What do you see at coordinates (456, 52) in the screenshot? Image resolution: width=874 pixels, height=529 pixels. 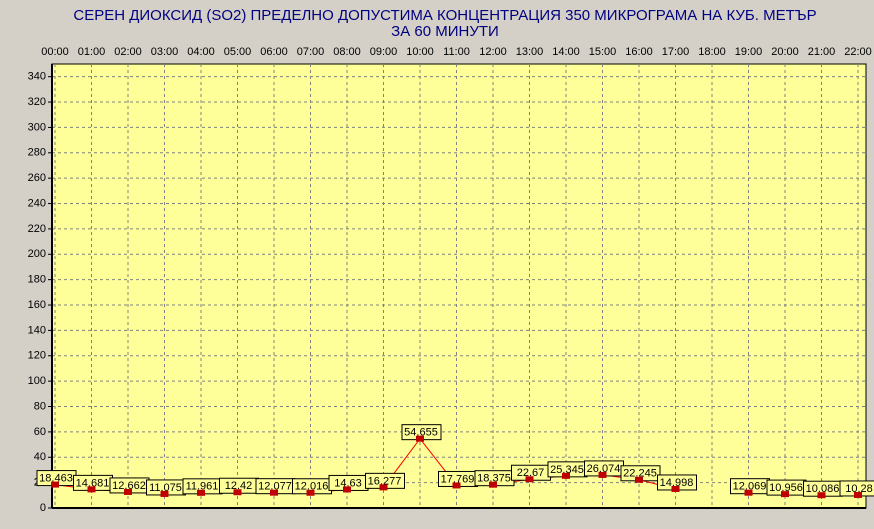 I see `x-tick-label: 11:00` at bounding box center [456, 52].